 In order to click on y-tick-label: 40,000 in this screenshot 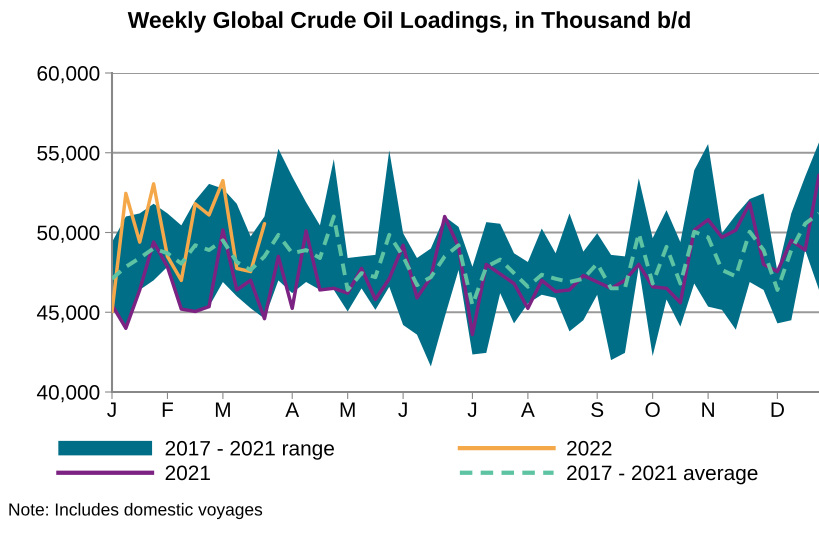, I will do `click(68, 393)`.